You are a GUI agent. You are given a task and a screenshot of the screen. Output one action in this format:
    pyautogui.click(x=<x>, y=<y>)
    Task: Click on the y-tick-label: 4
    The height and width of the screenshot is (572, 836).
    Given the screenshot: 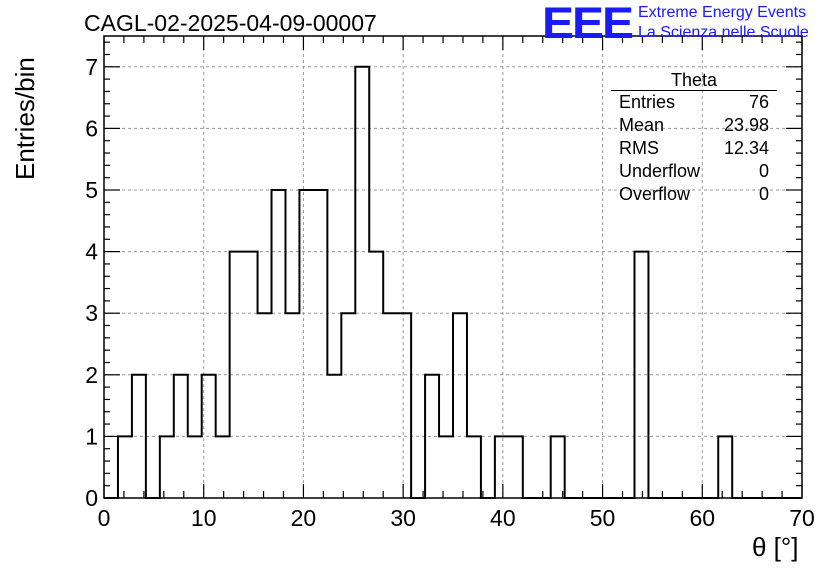 What is the action you would take?
    pyautogui.click(x=91, y=252)
    